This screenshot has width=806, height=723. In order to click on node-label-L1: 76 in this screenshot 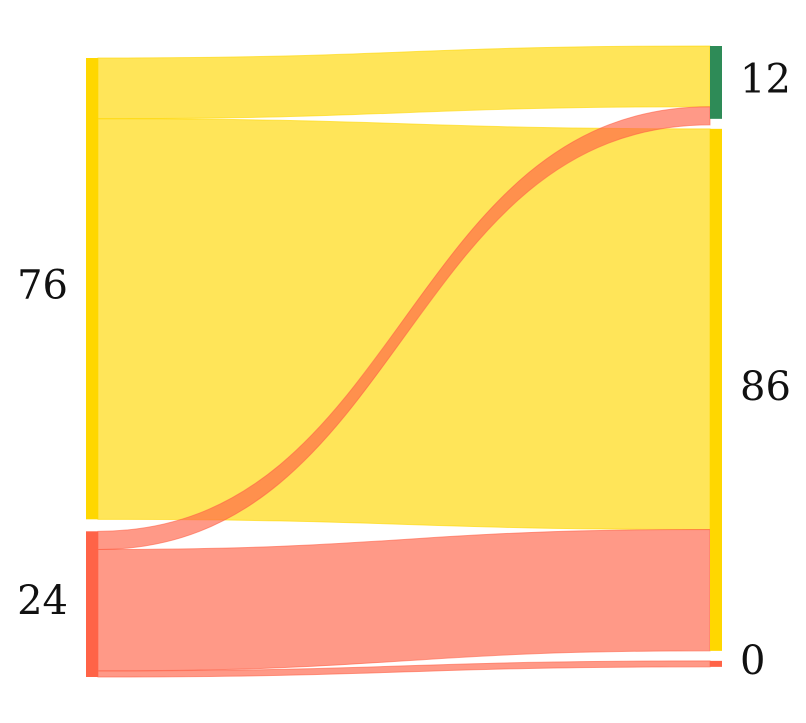, I will do `click(42, 286)`.